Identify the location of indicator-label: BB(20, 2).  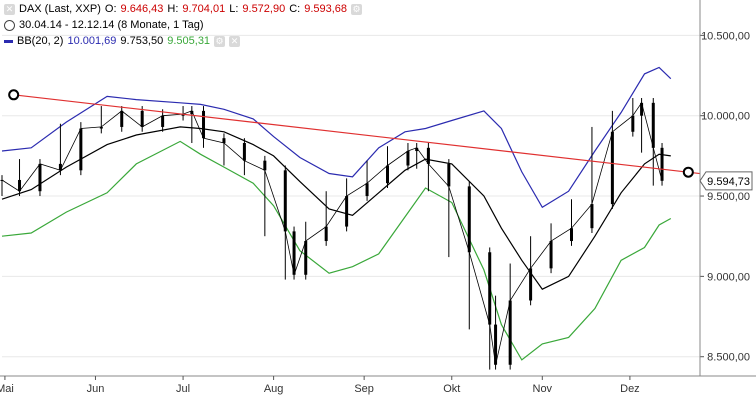
(40, 41).